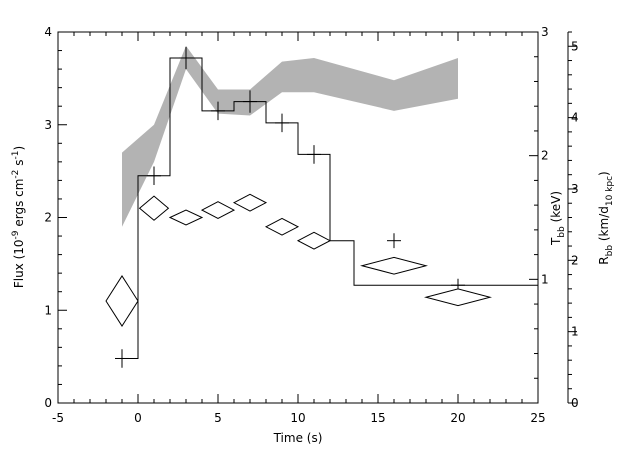 The height and width of the screenshot is (462, 640). What do you see at coordinates (58, 418) in the screenshot?
I see `x-tick-label: -5` at bounding box center [58, 418].